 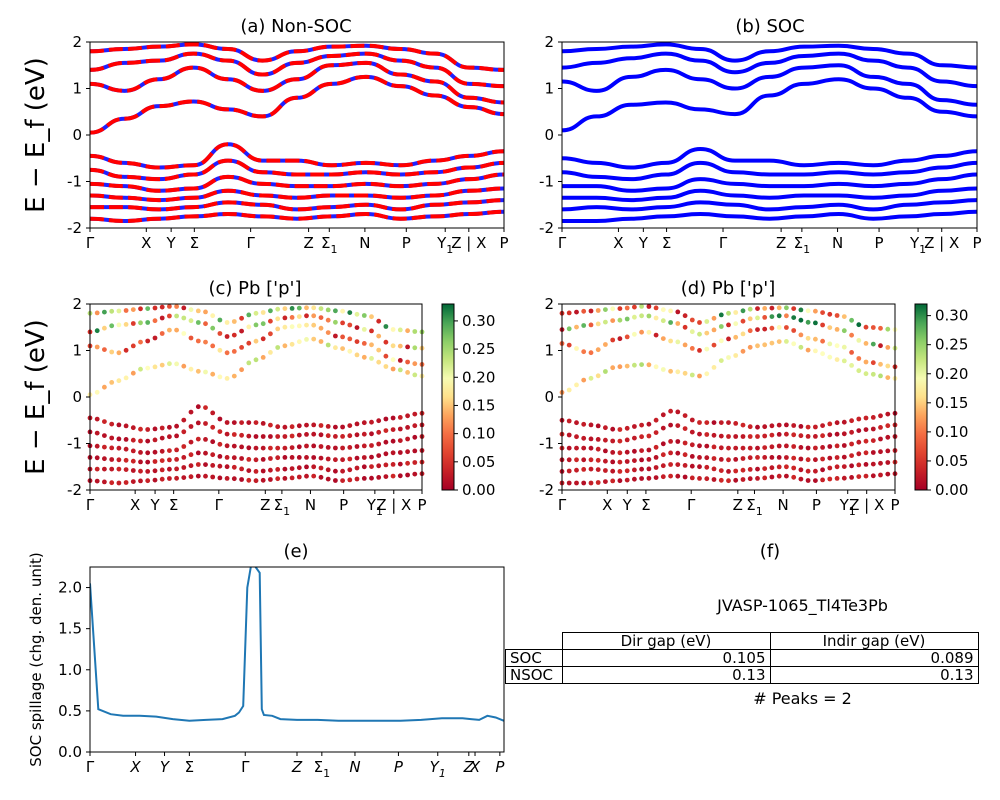 I want to click on x-tick-label: Y, so click(x=643, y=243).